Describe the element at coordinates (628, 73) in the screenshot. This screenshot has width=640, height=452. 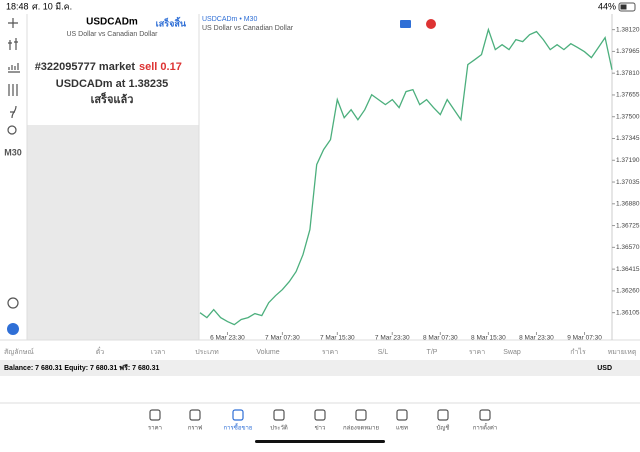
I see `y-tick-label: 1.37810` at that location.